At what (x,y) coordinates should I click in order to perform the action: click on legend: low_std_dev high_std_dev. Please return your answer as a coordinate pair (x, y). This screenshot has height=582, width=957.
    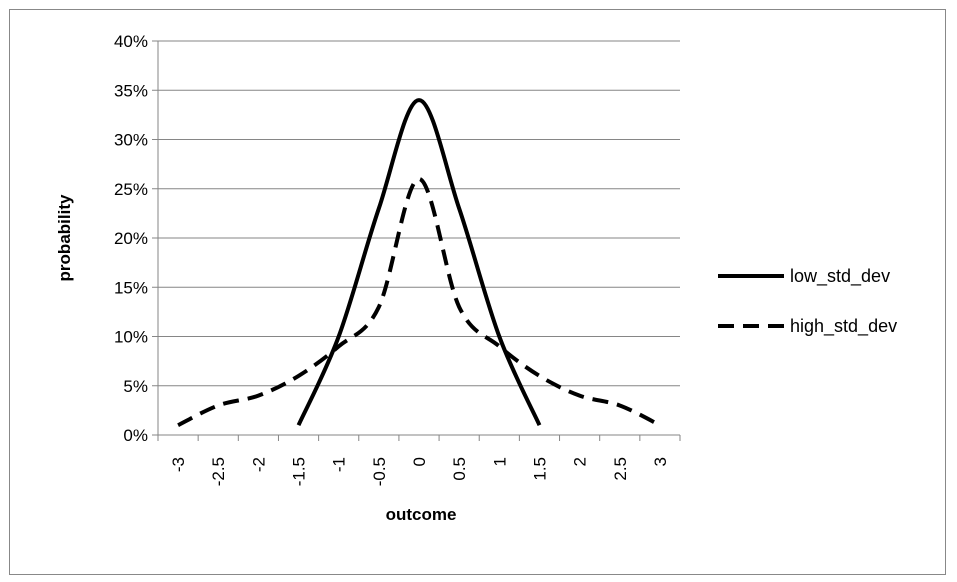
    Looking at the image, I should click on (807, 301).